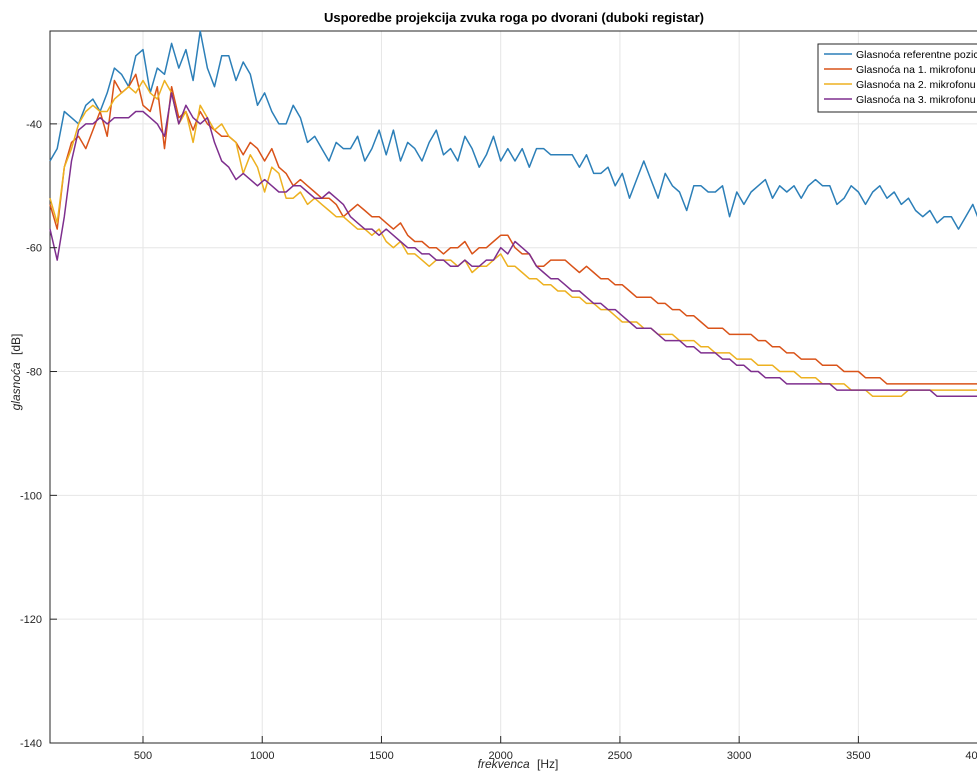 The image size is (977, 781). I want to click on x-tick-label: 3500, so click(858, 756).